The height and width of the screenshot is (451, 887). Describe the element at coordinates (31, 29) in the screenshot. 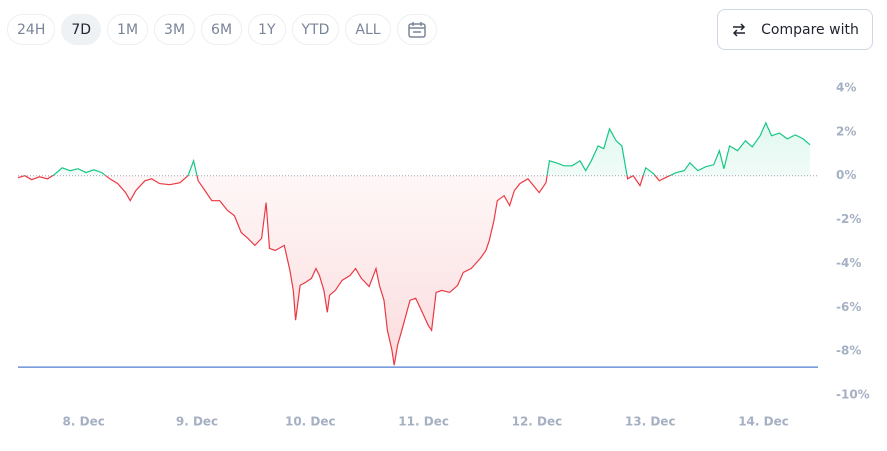

I see `range-button: 24H` at that location.